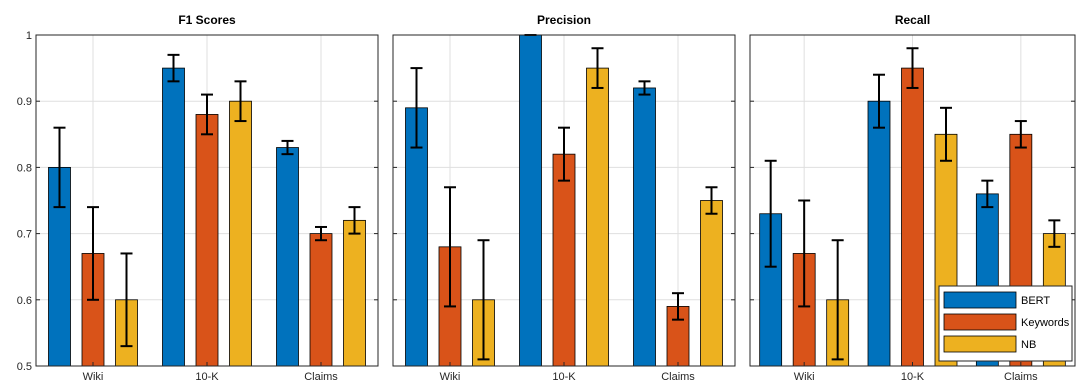  Describe the element at coordinates (1028, 345) in the screenshot. I see `legend-label-nb: NB` at that location.